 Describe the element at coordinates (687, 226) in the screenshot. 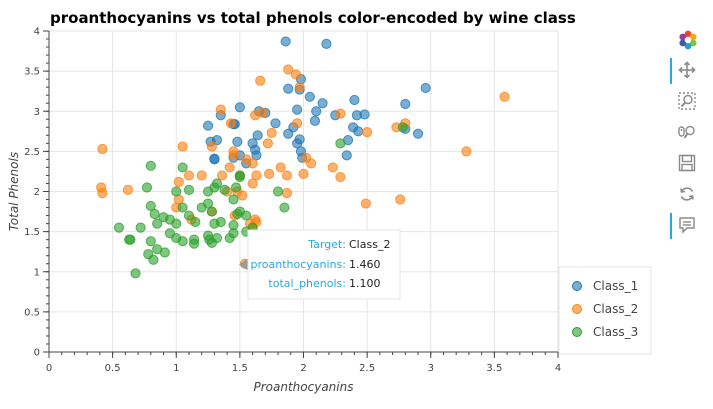

I see `hover-icon` at that location.